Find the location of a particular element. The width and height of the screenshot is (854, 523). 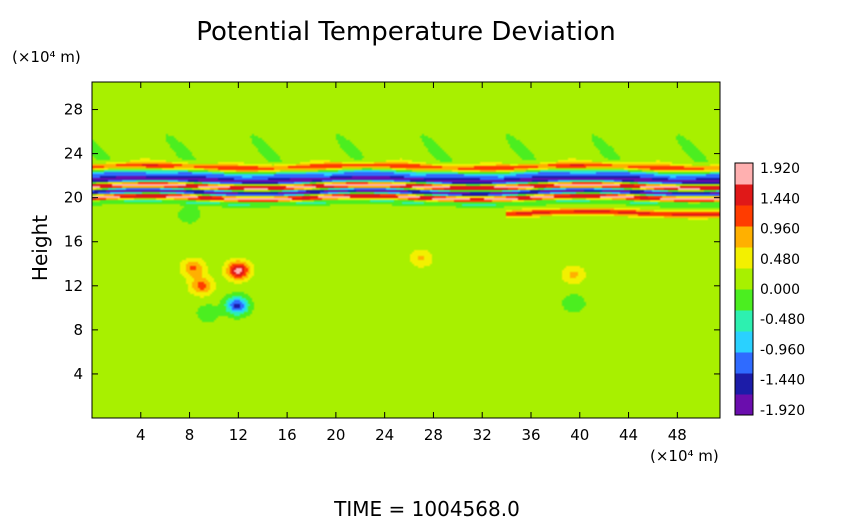

x-tick-label: 12 is located at coordinates (238, 435).